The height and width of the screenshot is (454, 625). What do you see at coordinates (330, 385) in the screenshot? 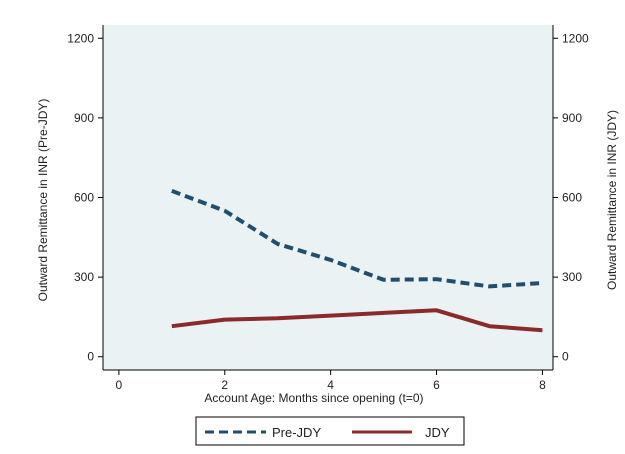
I see `x-tick-label: 4` at bounding box center [330, 385].